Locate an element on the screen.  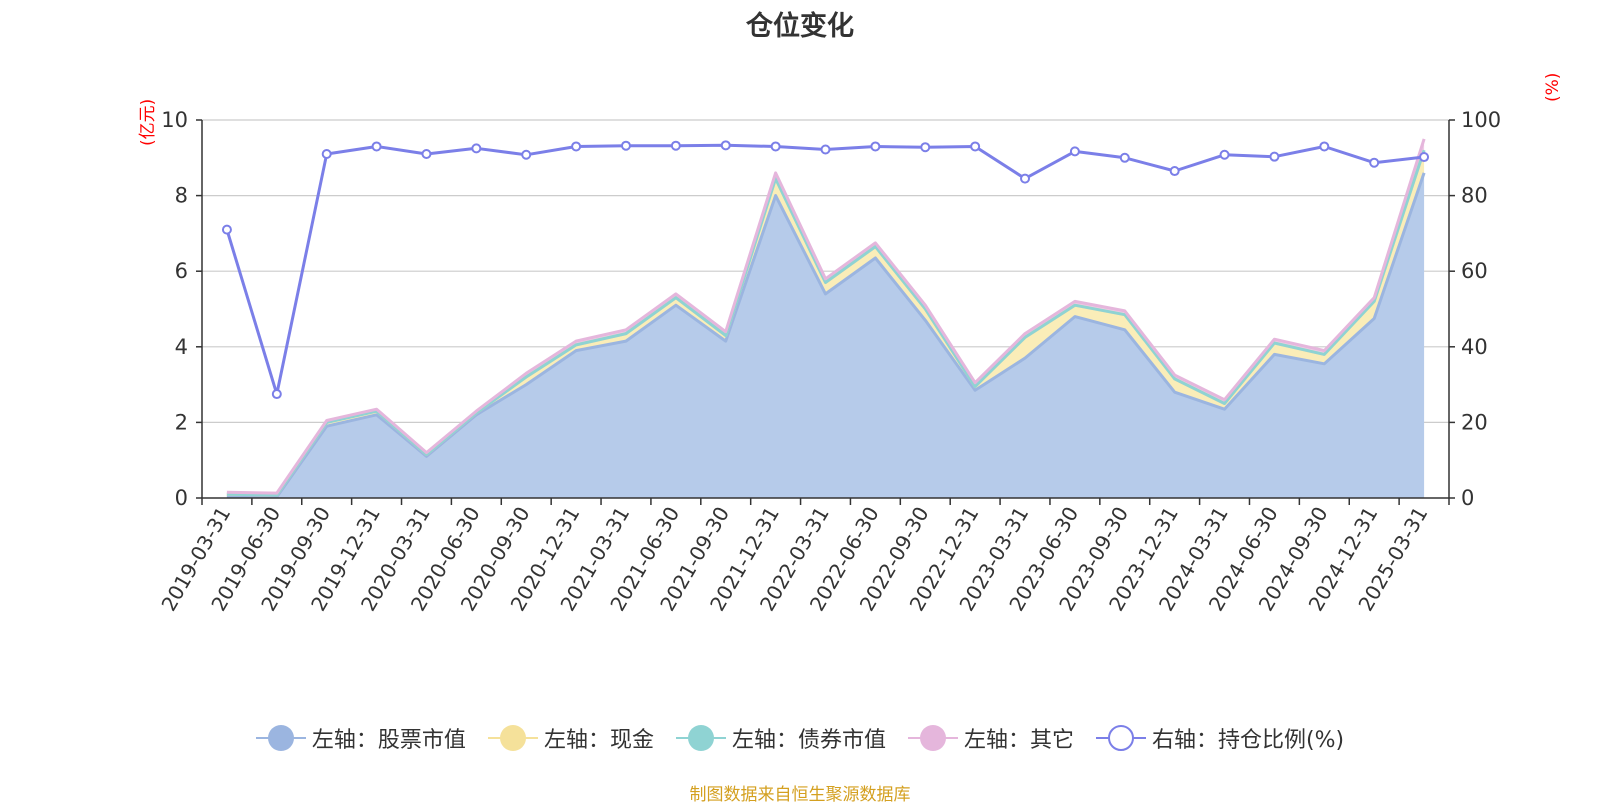
legend-item-other: 左轴：其它 is located at coordinates (990, 738).